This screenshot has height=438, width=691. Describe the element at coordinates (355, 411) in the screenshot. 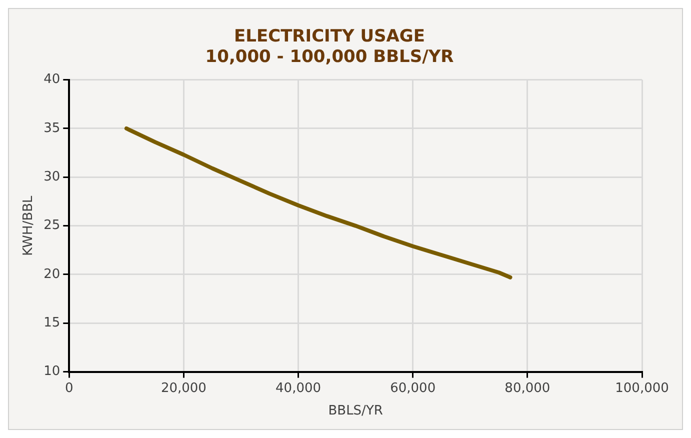

I see `x-axis-title: BBLS/YR` at that location.